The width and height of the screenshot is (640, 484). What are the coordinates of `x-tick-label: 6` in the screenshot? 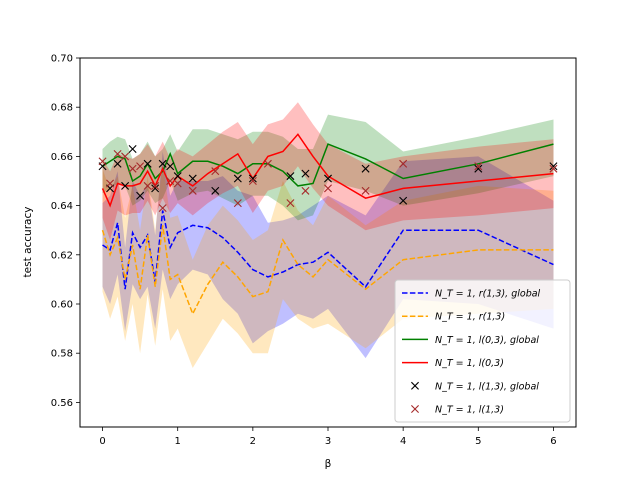 It's located at (553, 441).